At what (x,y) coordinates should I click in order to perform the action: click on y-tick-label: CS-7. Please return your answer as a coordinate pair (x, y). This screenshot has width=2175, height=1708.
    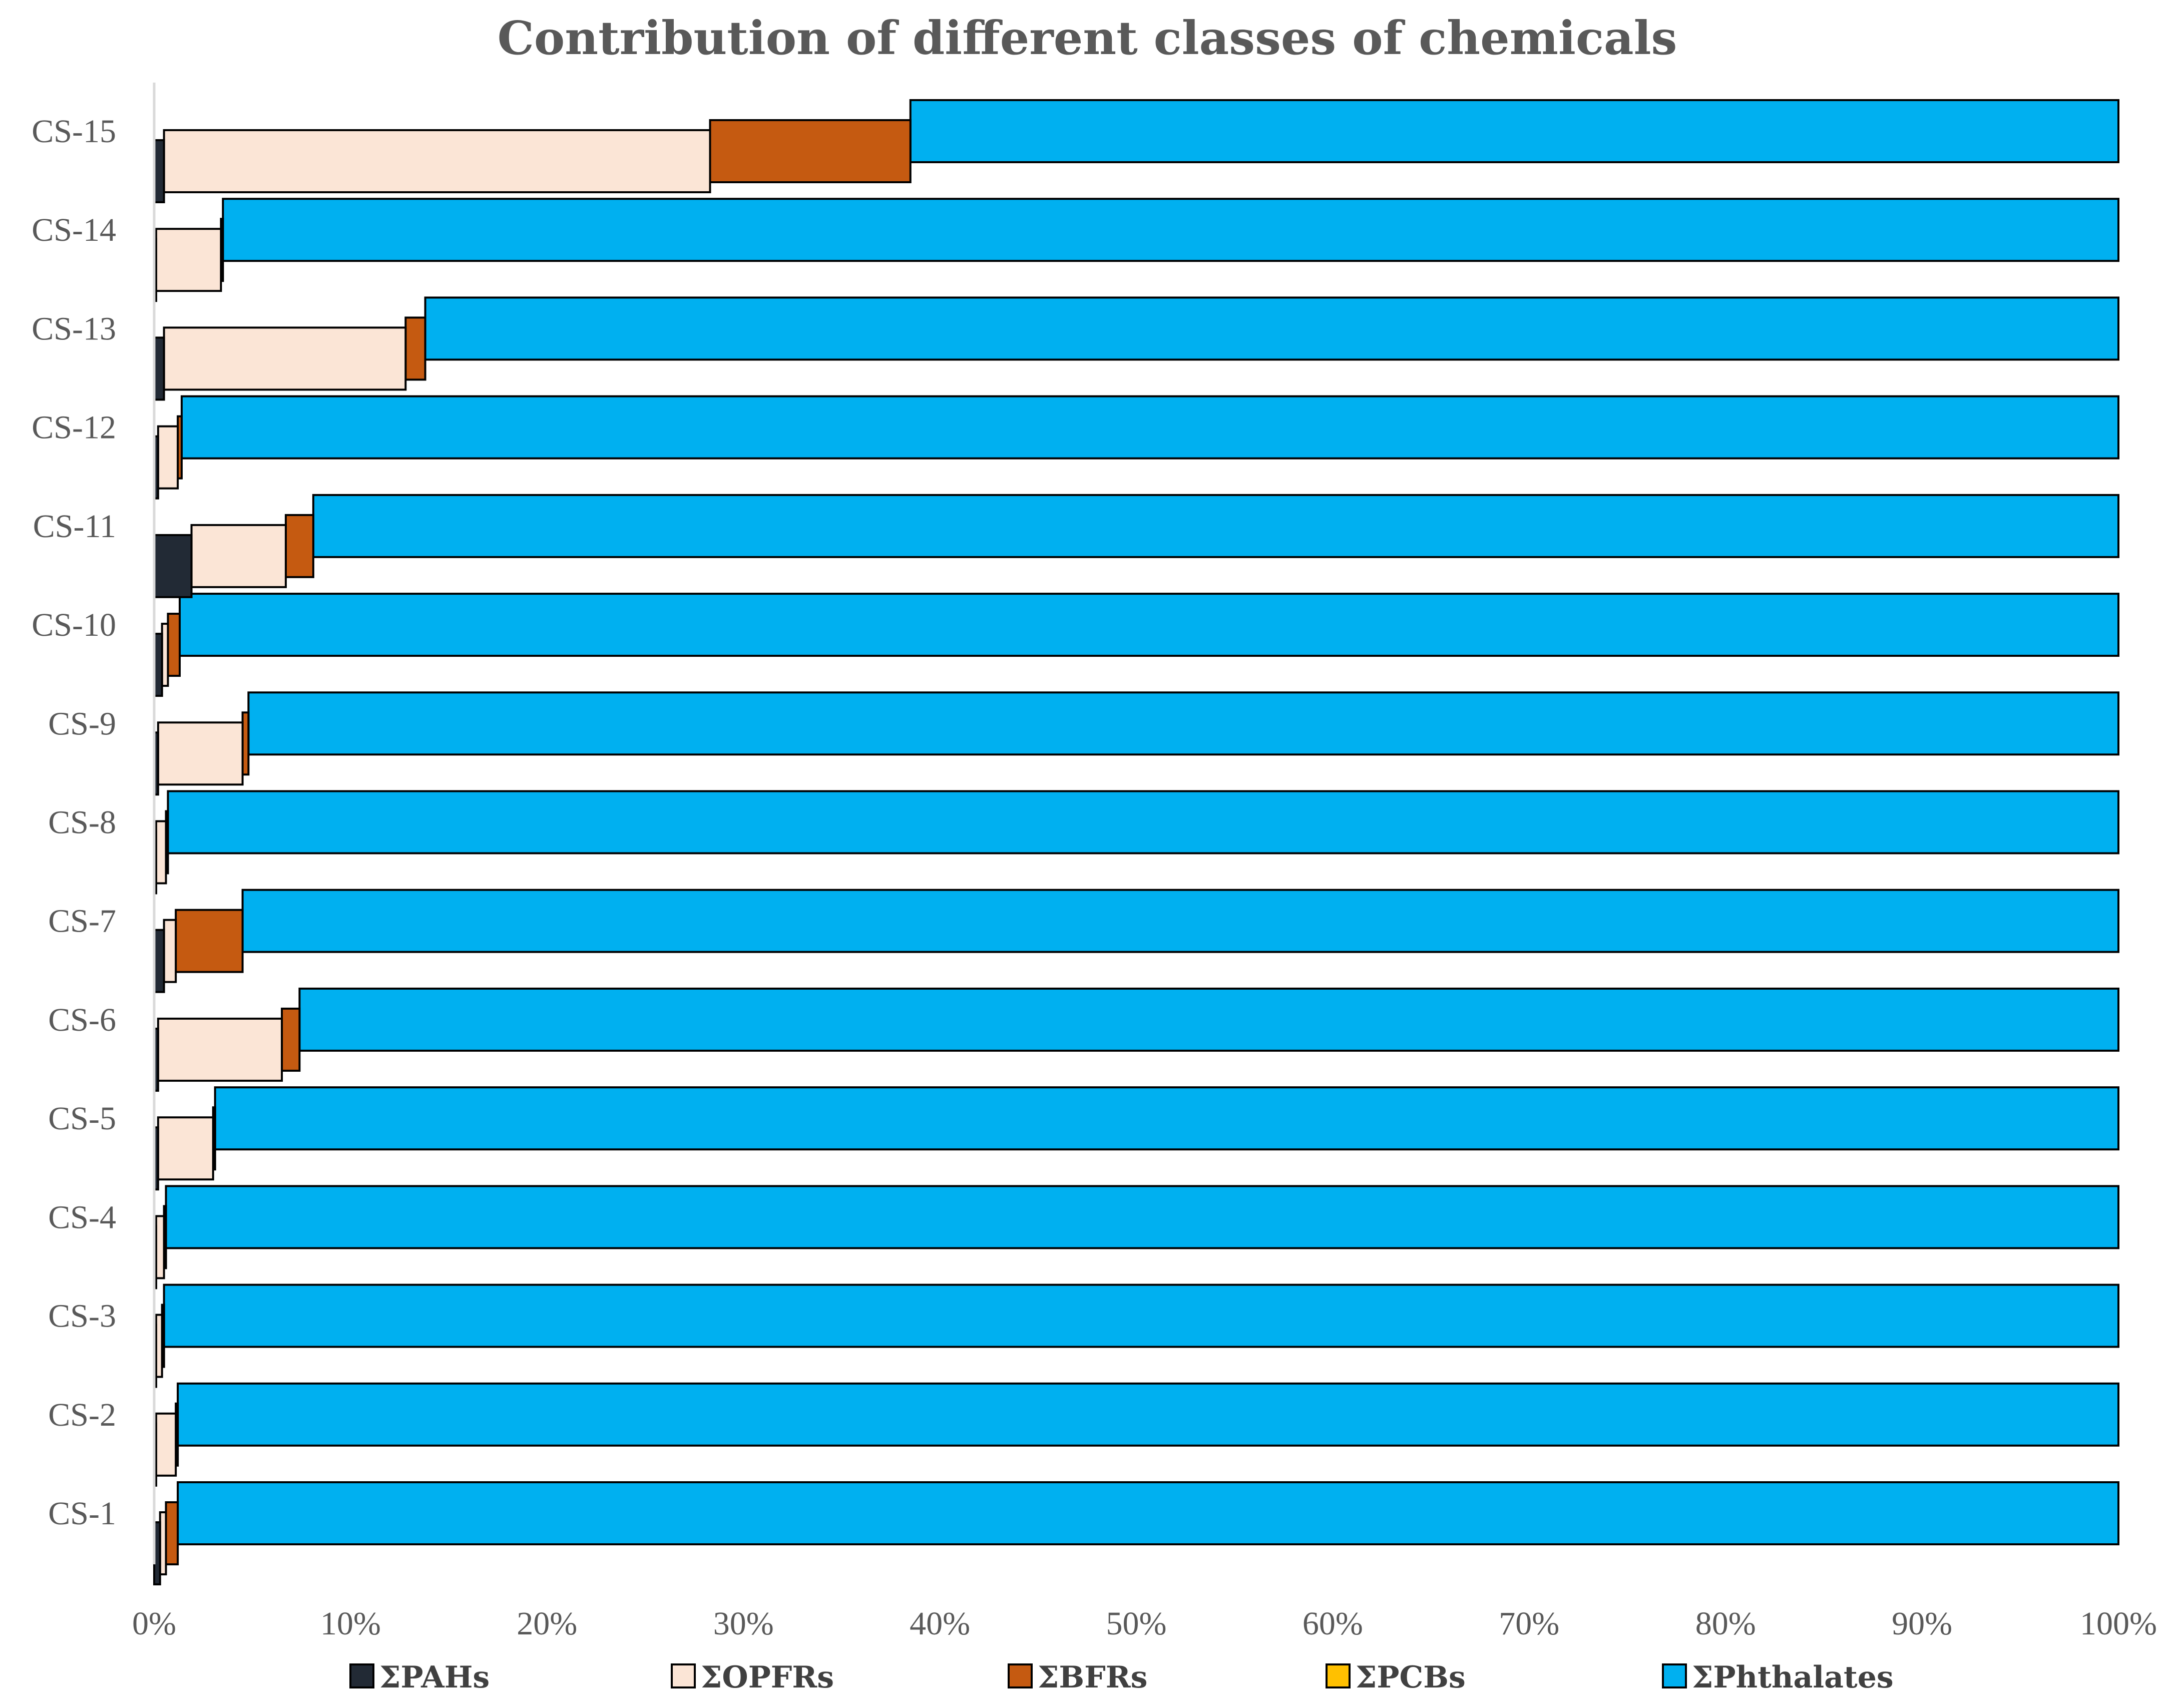
    Looking at the image, I should click on (82, 921).